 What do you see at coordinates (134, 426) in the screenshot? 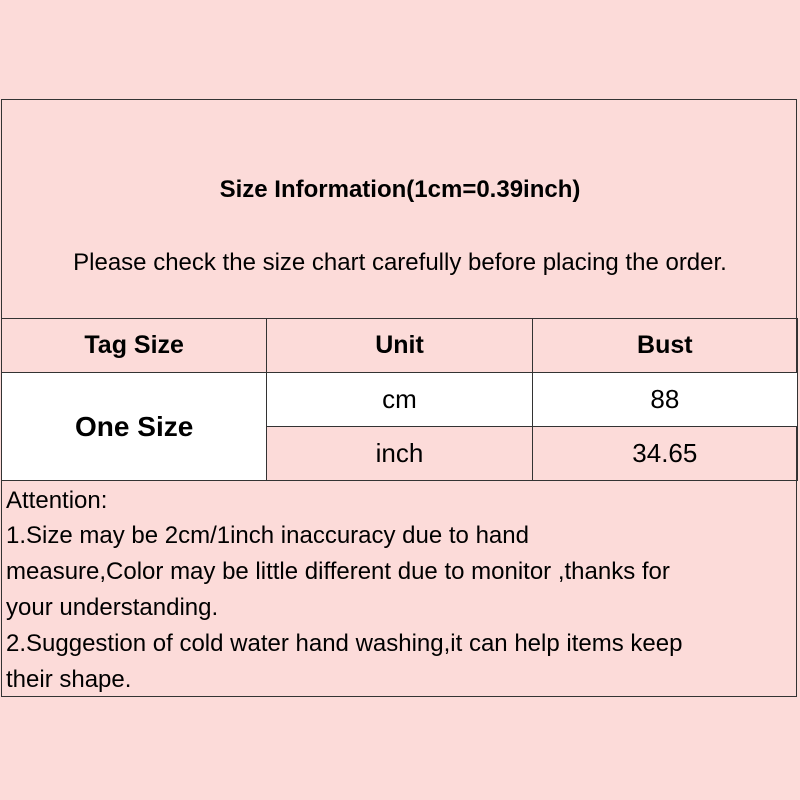
I see `tag-size-cell: One Size` at bounding box center [134, 426].